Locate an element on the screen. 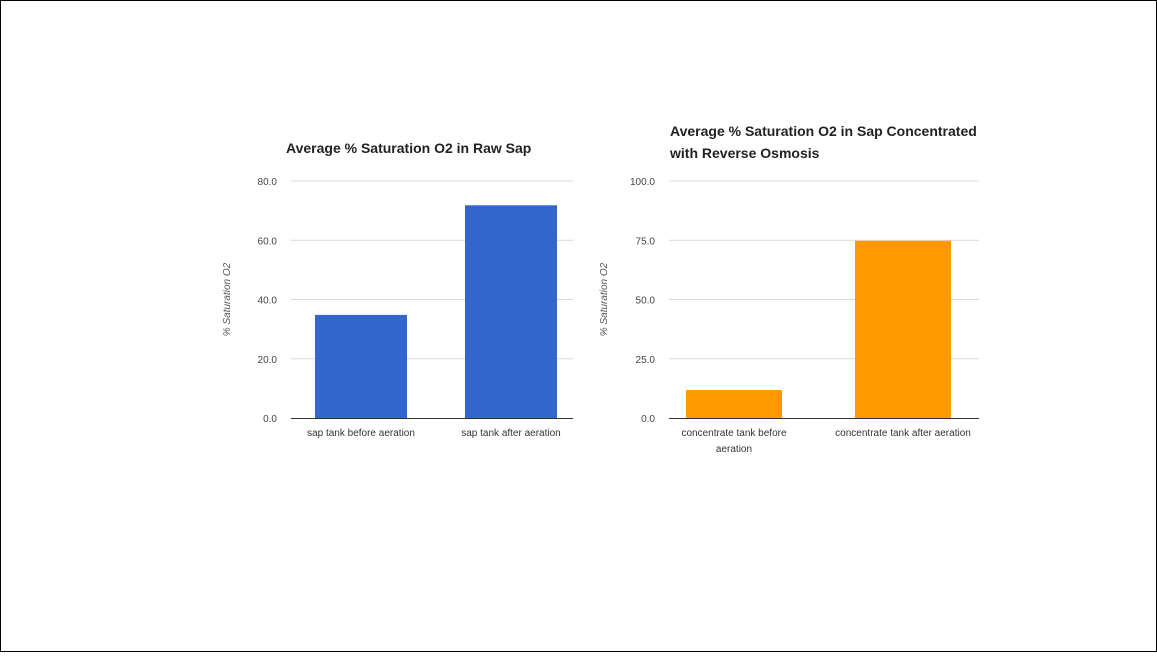 This screenshot has height=658, width=1157. y-tick-label: 75.0 is located at coordinates (646, 241).